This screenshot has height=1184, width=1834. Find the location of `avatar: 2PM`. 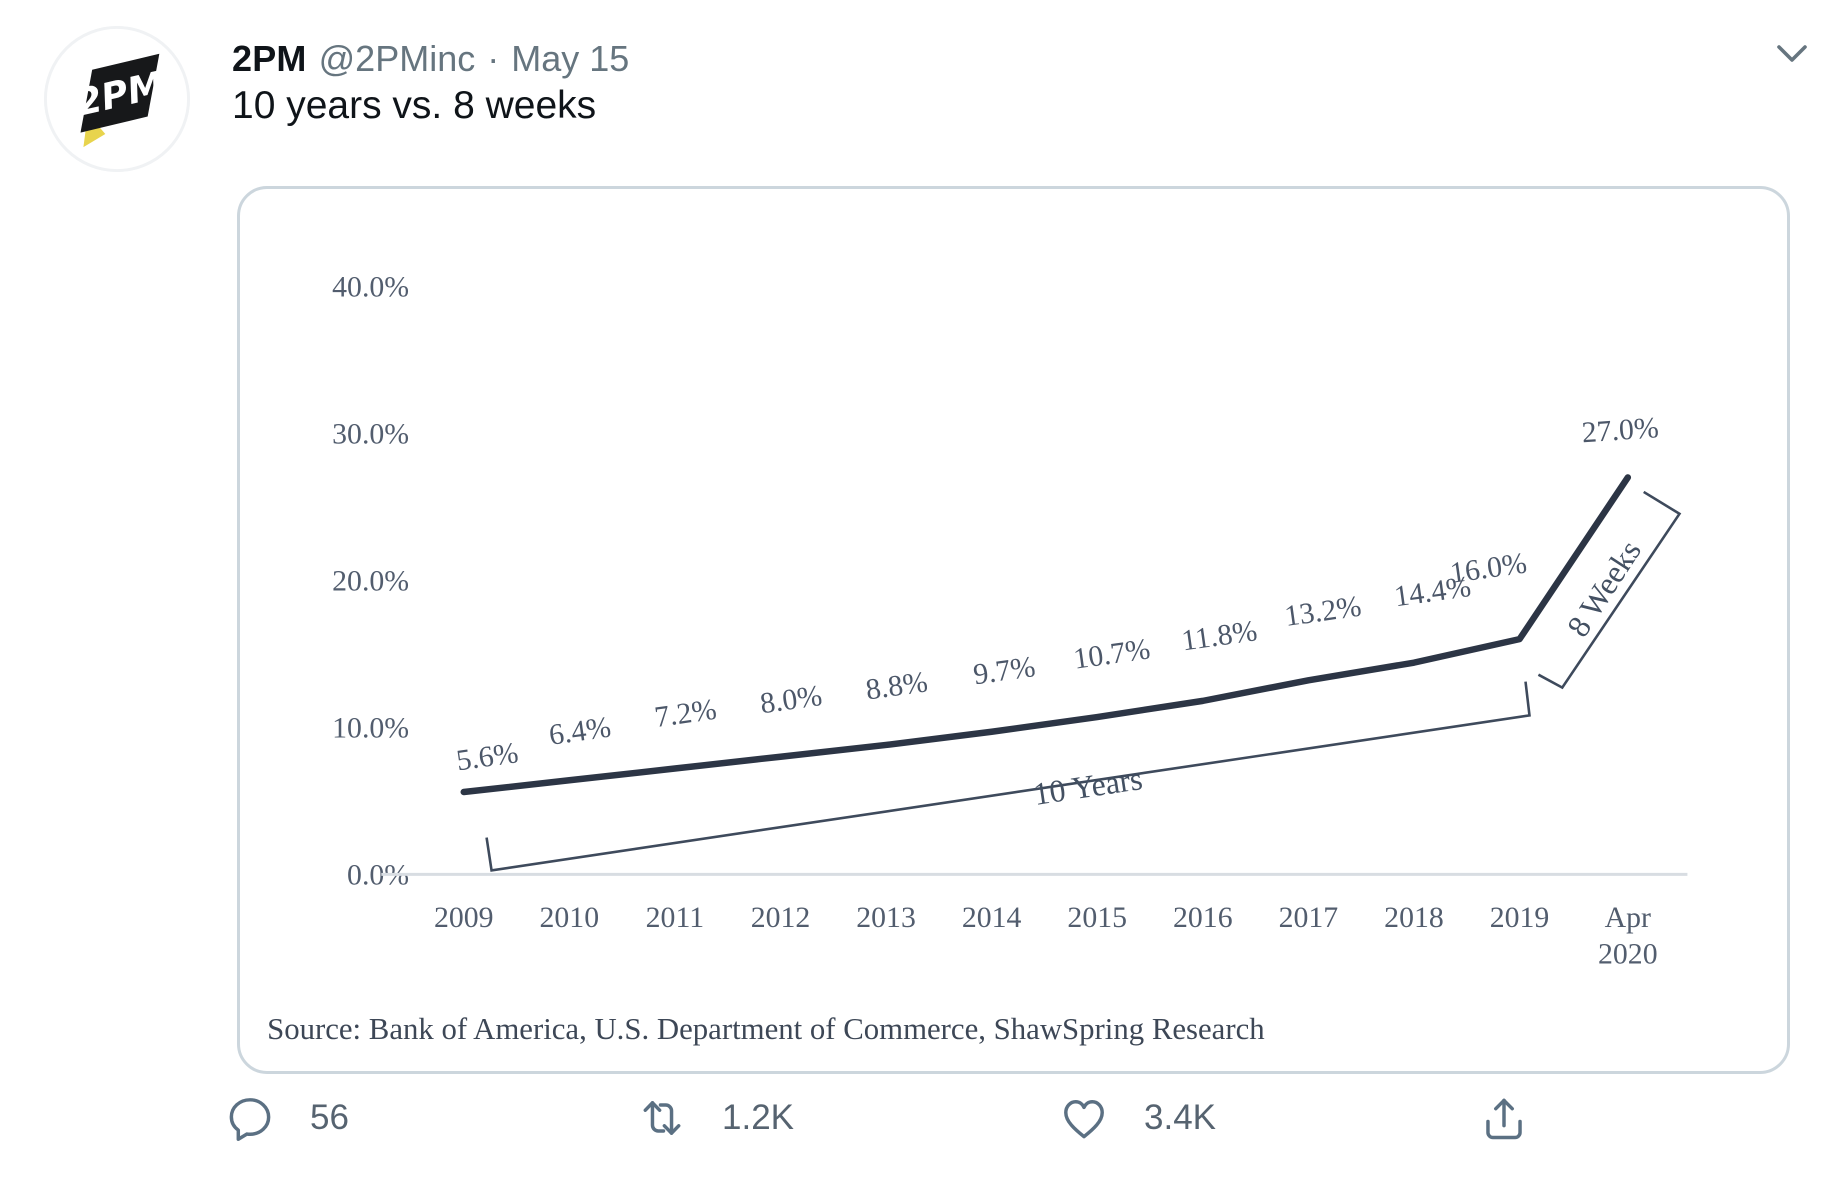

avatar: 2PM is located at coordinates (117, 99).